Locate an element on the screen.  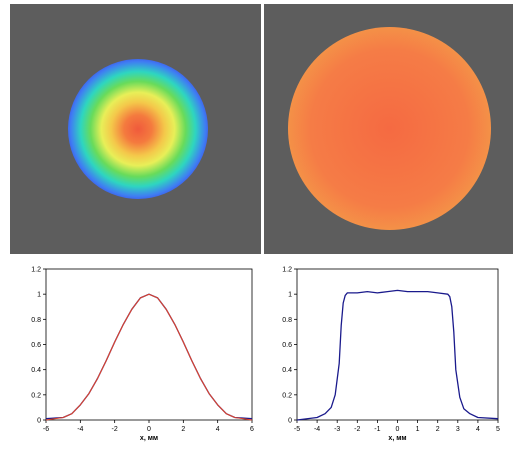
chart-0-plot-frame is located at coordinates (149, 344).